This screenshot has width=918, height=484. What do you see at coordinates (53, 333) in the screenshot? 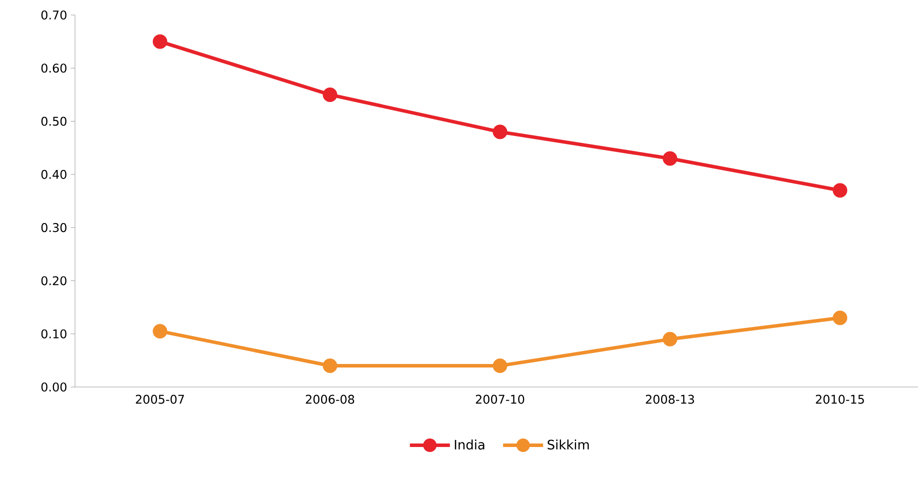
I see `y-tick-label: 0.10` at bounding box center [53, 333].